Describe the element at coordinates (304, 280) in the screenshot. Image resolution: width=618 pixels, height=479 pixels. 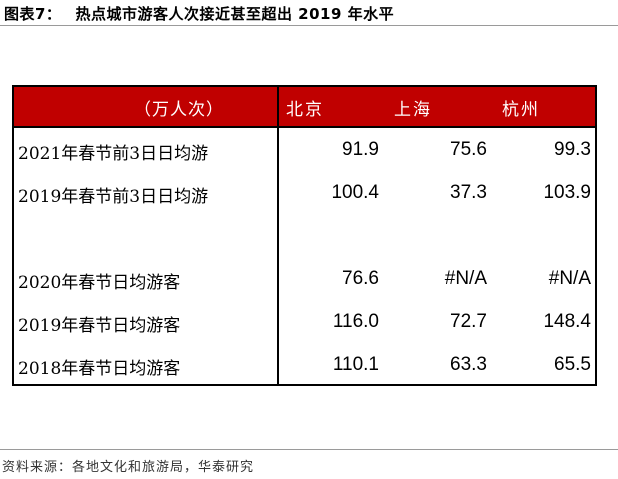
I see `table-row: 2020年春节日均游客 76.6 #N/A #N/A` at that location.